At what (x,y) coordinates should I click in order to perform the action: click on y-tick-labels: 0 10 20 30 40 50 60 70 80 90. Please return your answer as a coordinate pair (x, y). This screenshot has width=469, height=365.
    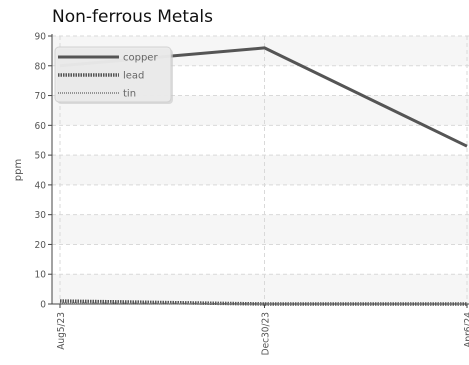
    Looking at the image, I should click on (43, 171).